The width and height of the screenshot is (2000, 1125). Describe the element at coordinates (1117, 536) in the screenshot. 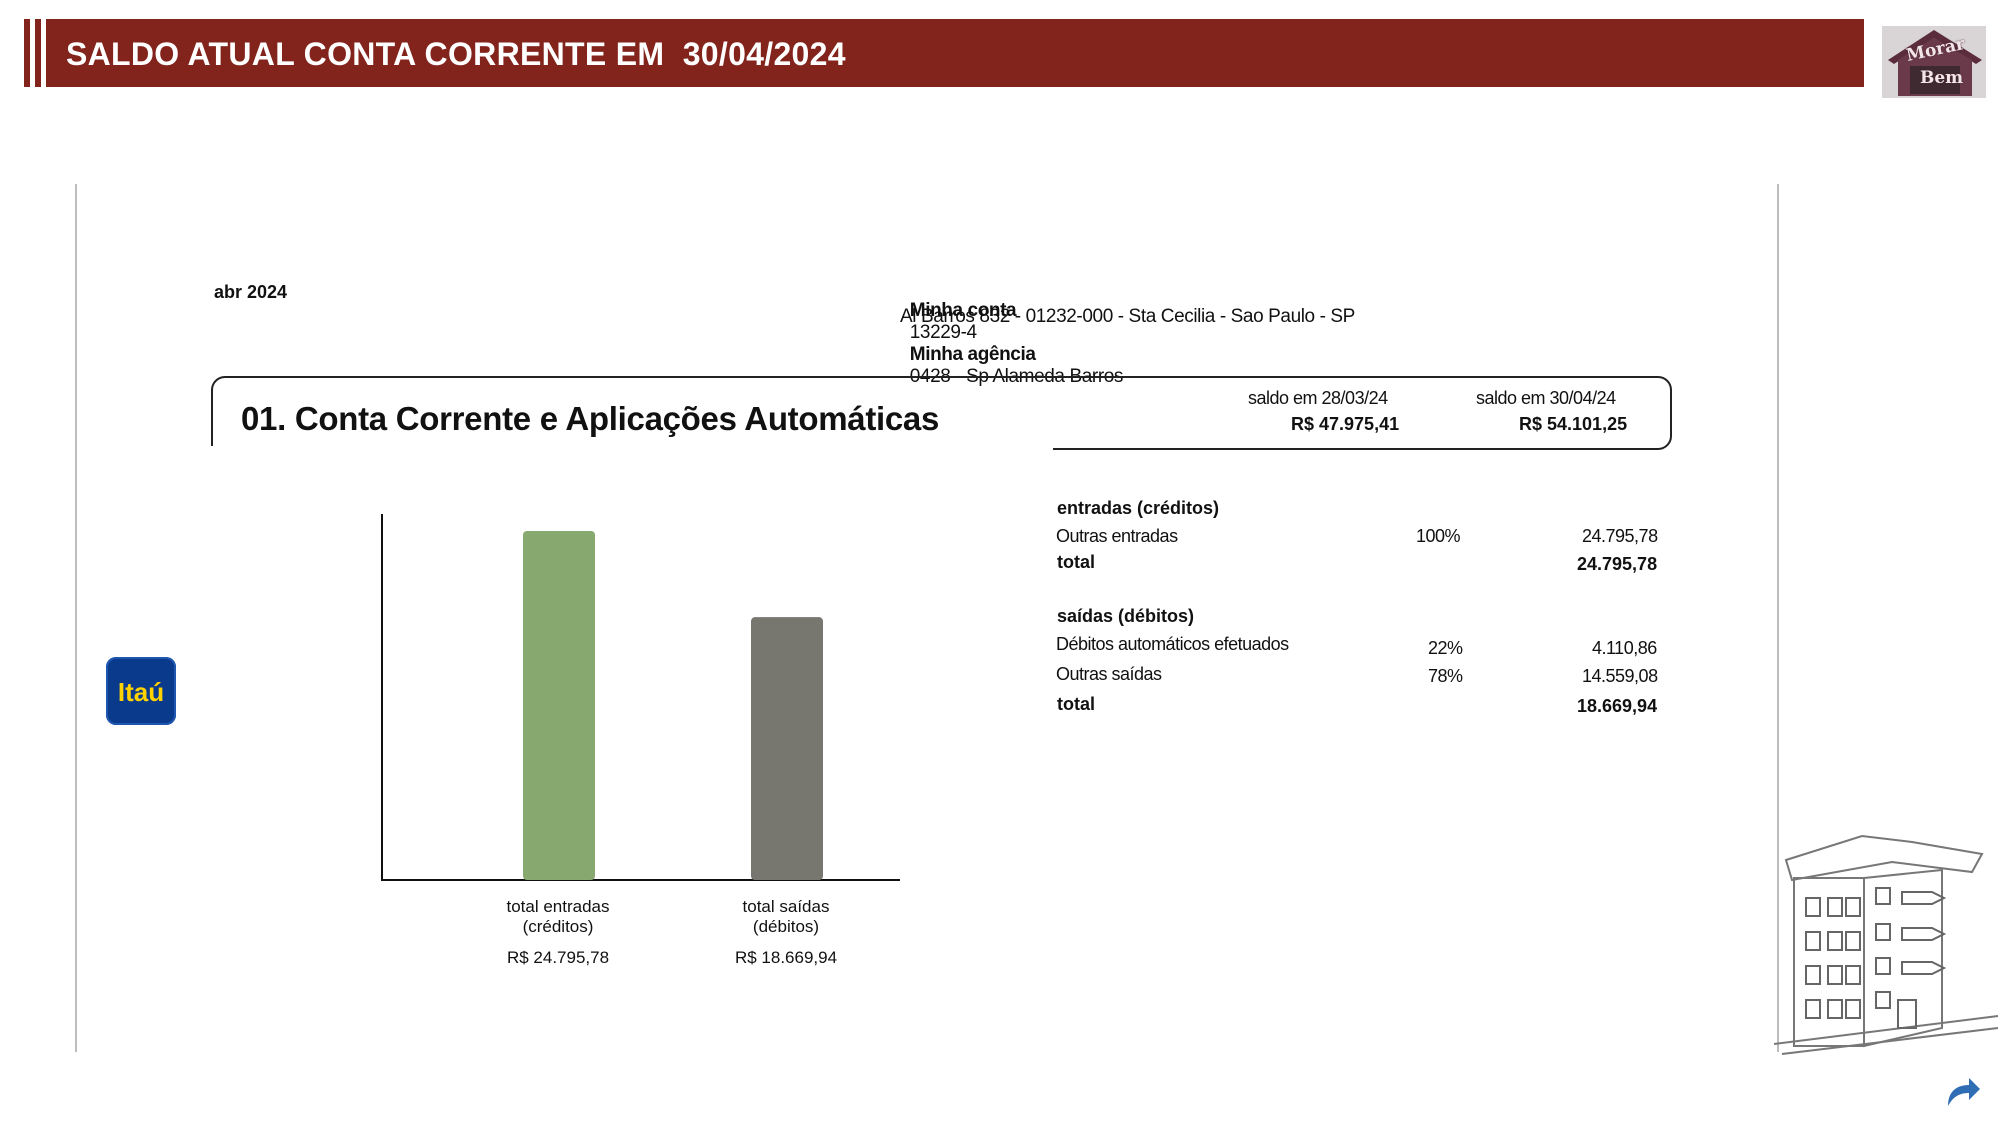

I see `credit-row-label: Outras entradas` at that location.